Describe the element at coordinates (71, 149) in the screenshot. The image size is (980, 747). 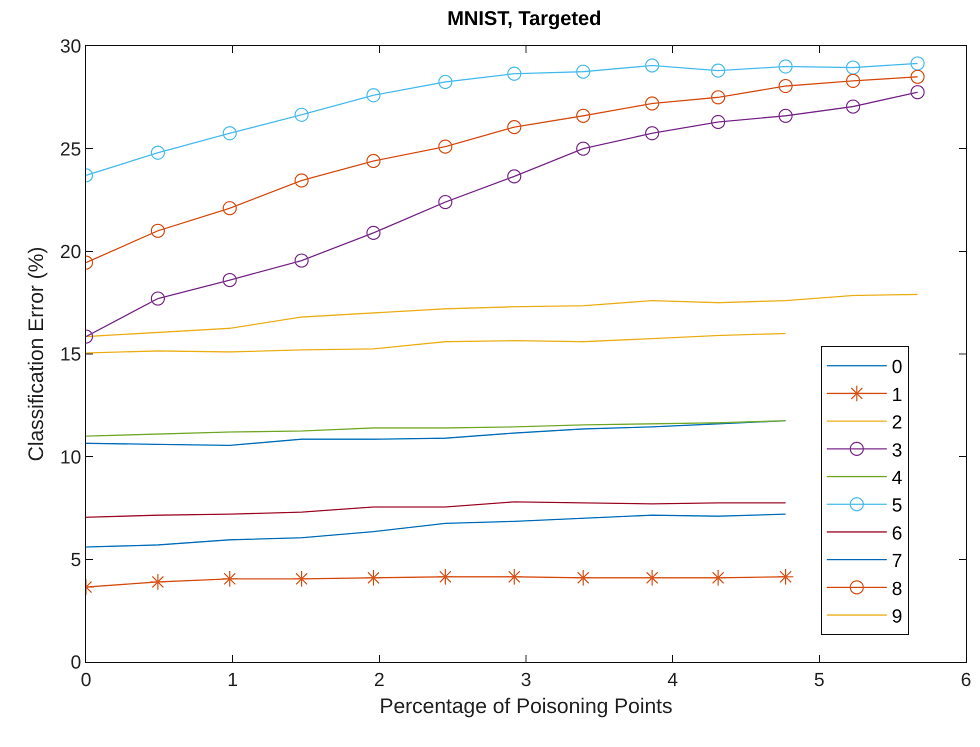
I see `y-tick-label: 25` at that location.